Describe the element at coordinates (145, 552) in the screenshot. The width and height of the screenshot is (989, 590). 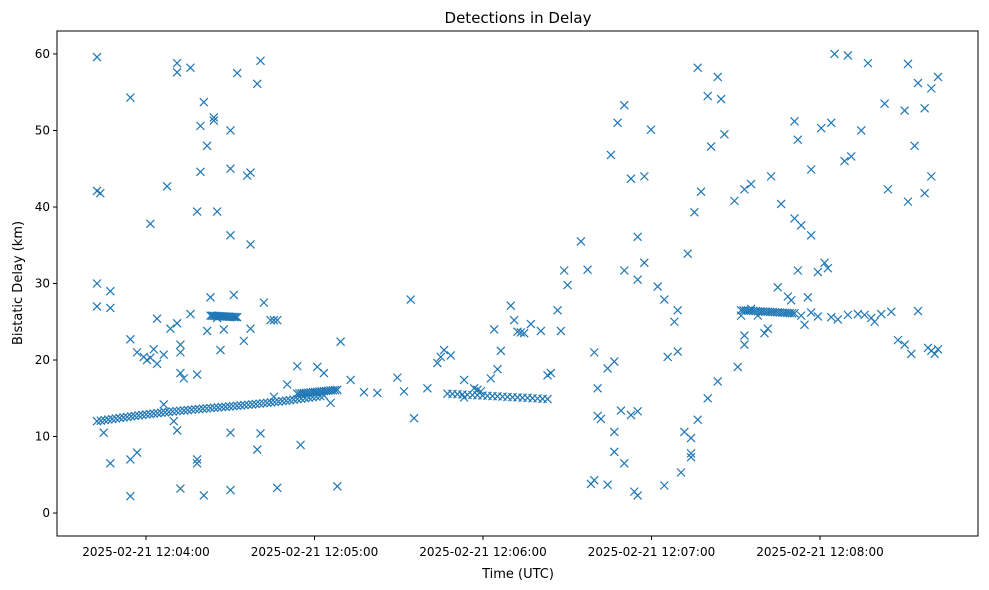
I see `x-tick-label: 2025-02-21 12:04:00` at that location.